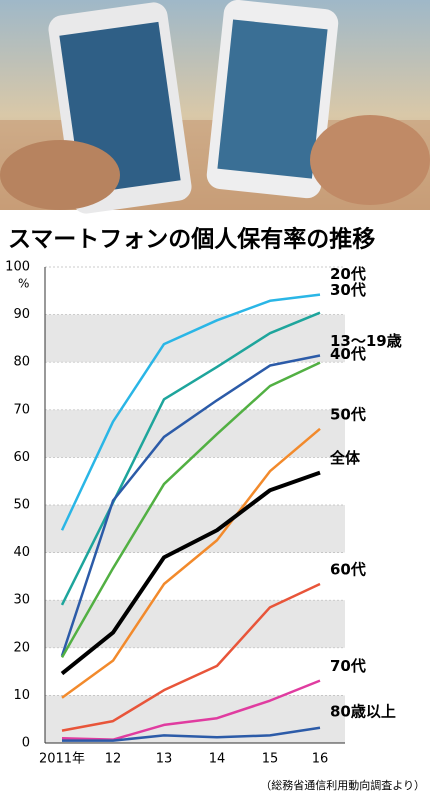 Image resolution: width=430 pixels, height=803 pixels. Describe the element at coordinates (320, 759) in the screenshot. I see `x-tick-label: 16` at that location.